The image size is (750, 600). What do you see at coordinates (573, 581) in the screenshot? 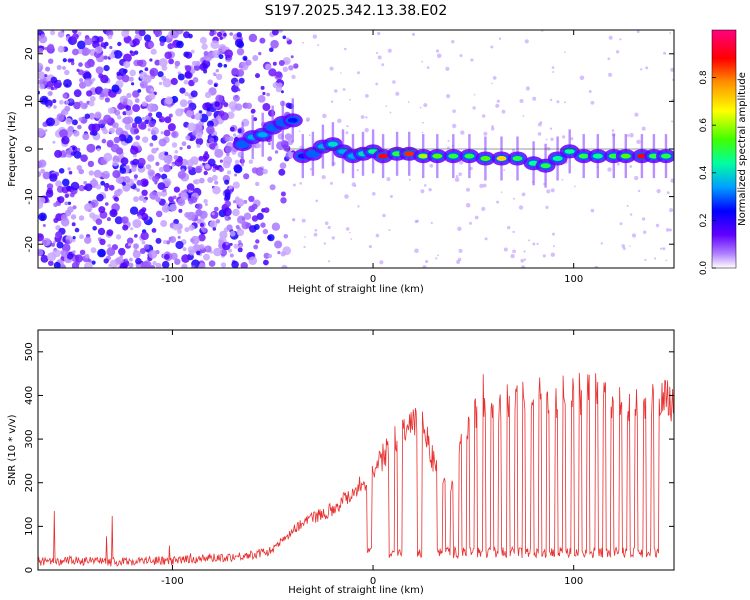
I see `x-tick-label: 100` at bounding box center [573, 581].